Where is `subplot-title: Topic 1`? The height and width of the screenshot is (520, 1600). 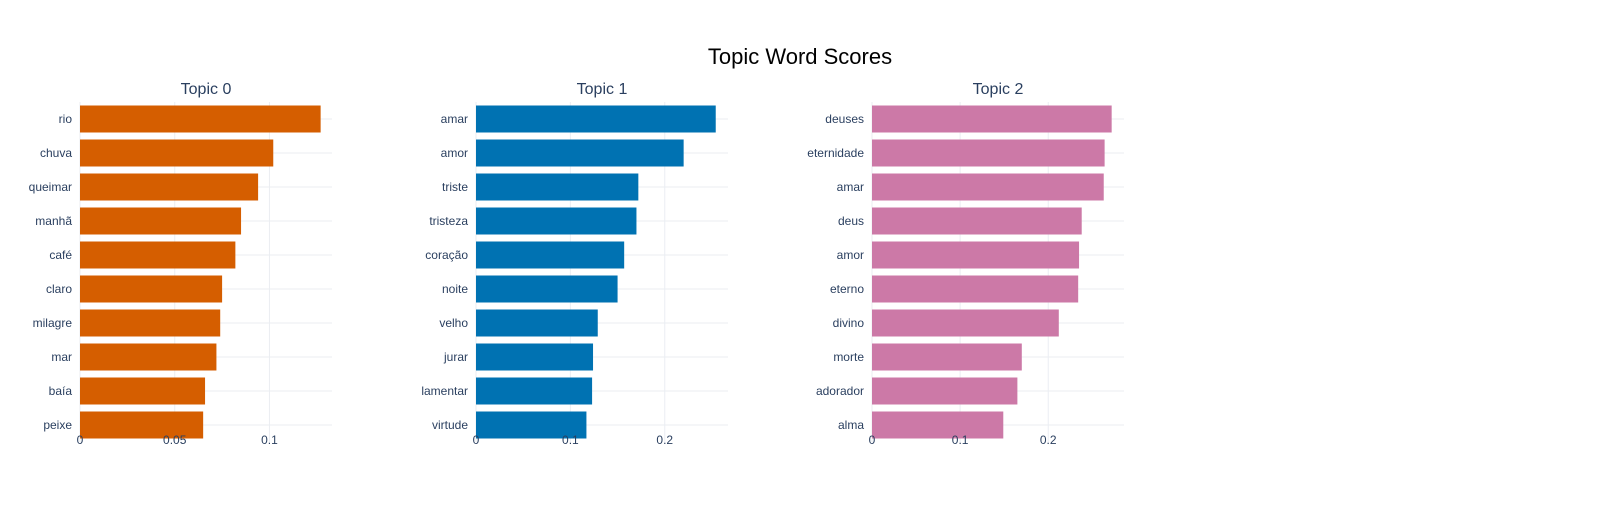
subplot-title: Topic 1 is located at coordinates (602, 89).